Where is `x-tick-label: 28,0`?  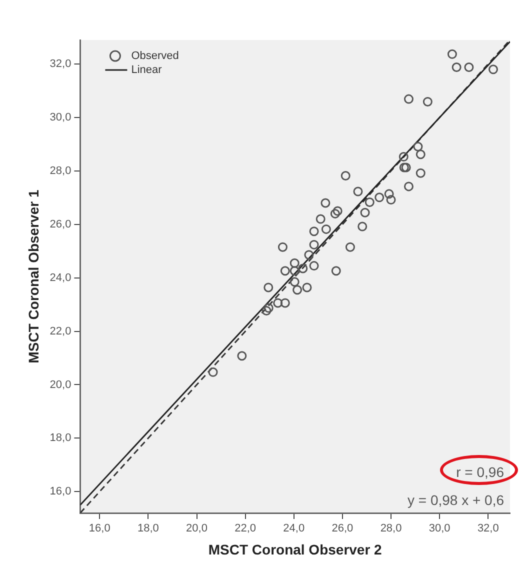 x-tick-label: 28,0 is located at coordinates (391, 528).